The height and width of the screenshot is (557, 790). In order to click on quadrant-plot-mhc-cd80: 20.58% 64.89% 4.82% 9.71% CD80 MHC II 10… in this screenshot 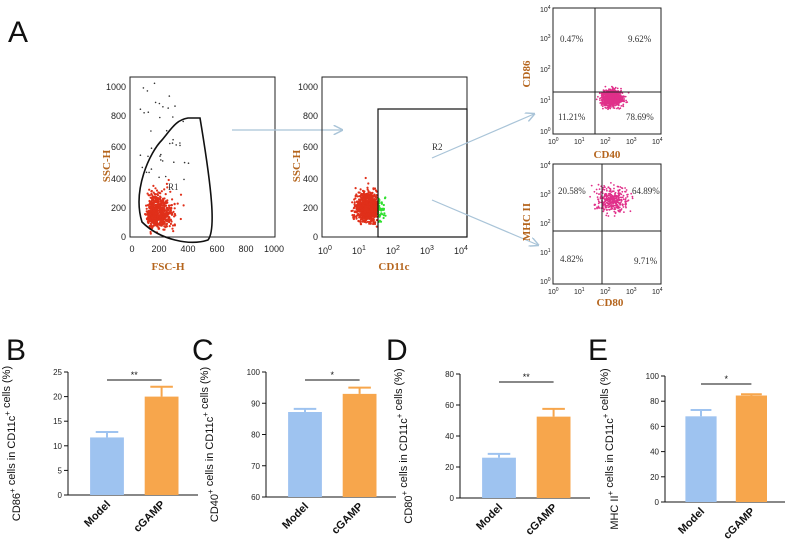, I will do `click(592, 235)`.